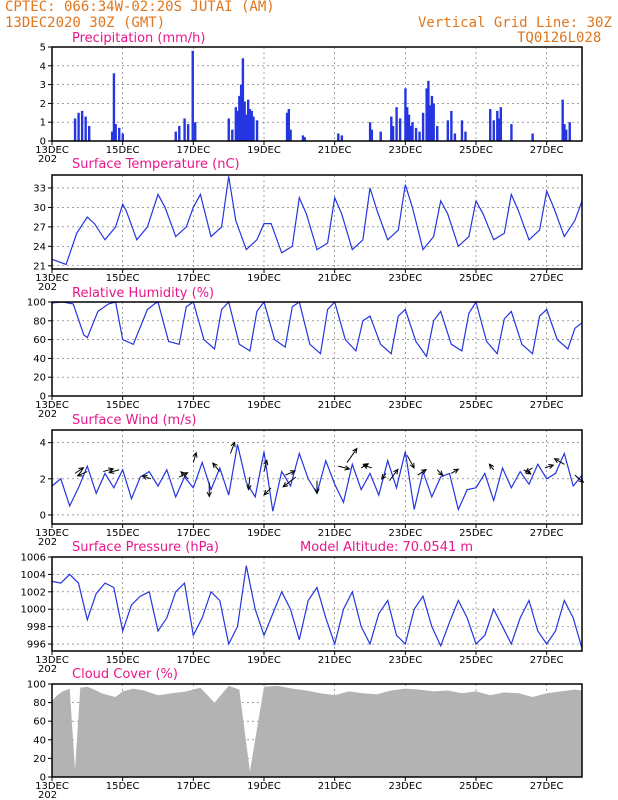  I want to click on y-tick-label: 1, so click(43, 123).